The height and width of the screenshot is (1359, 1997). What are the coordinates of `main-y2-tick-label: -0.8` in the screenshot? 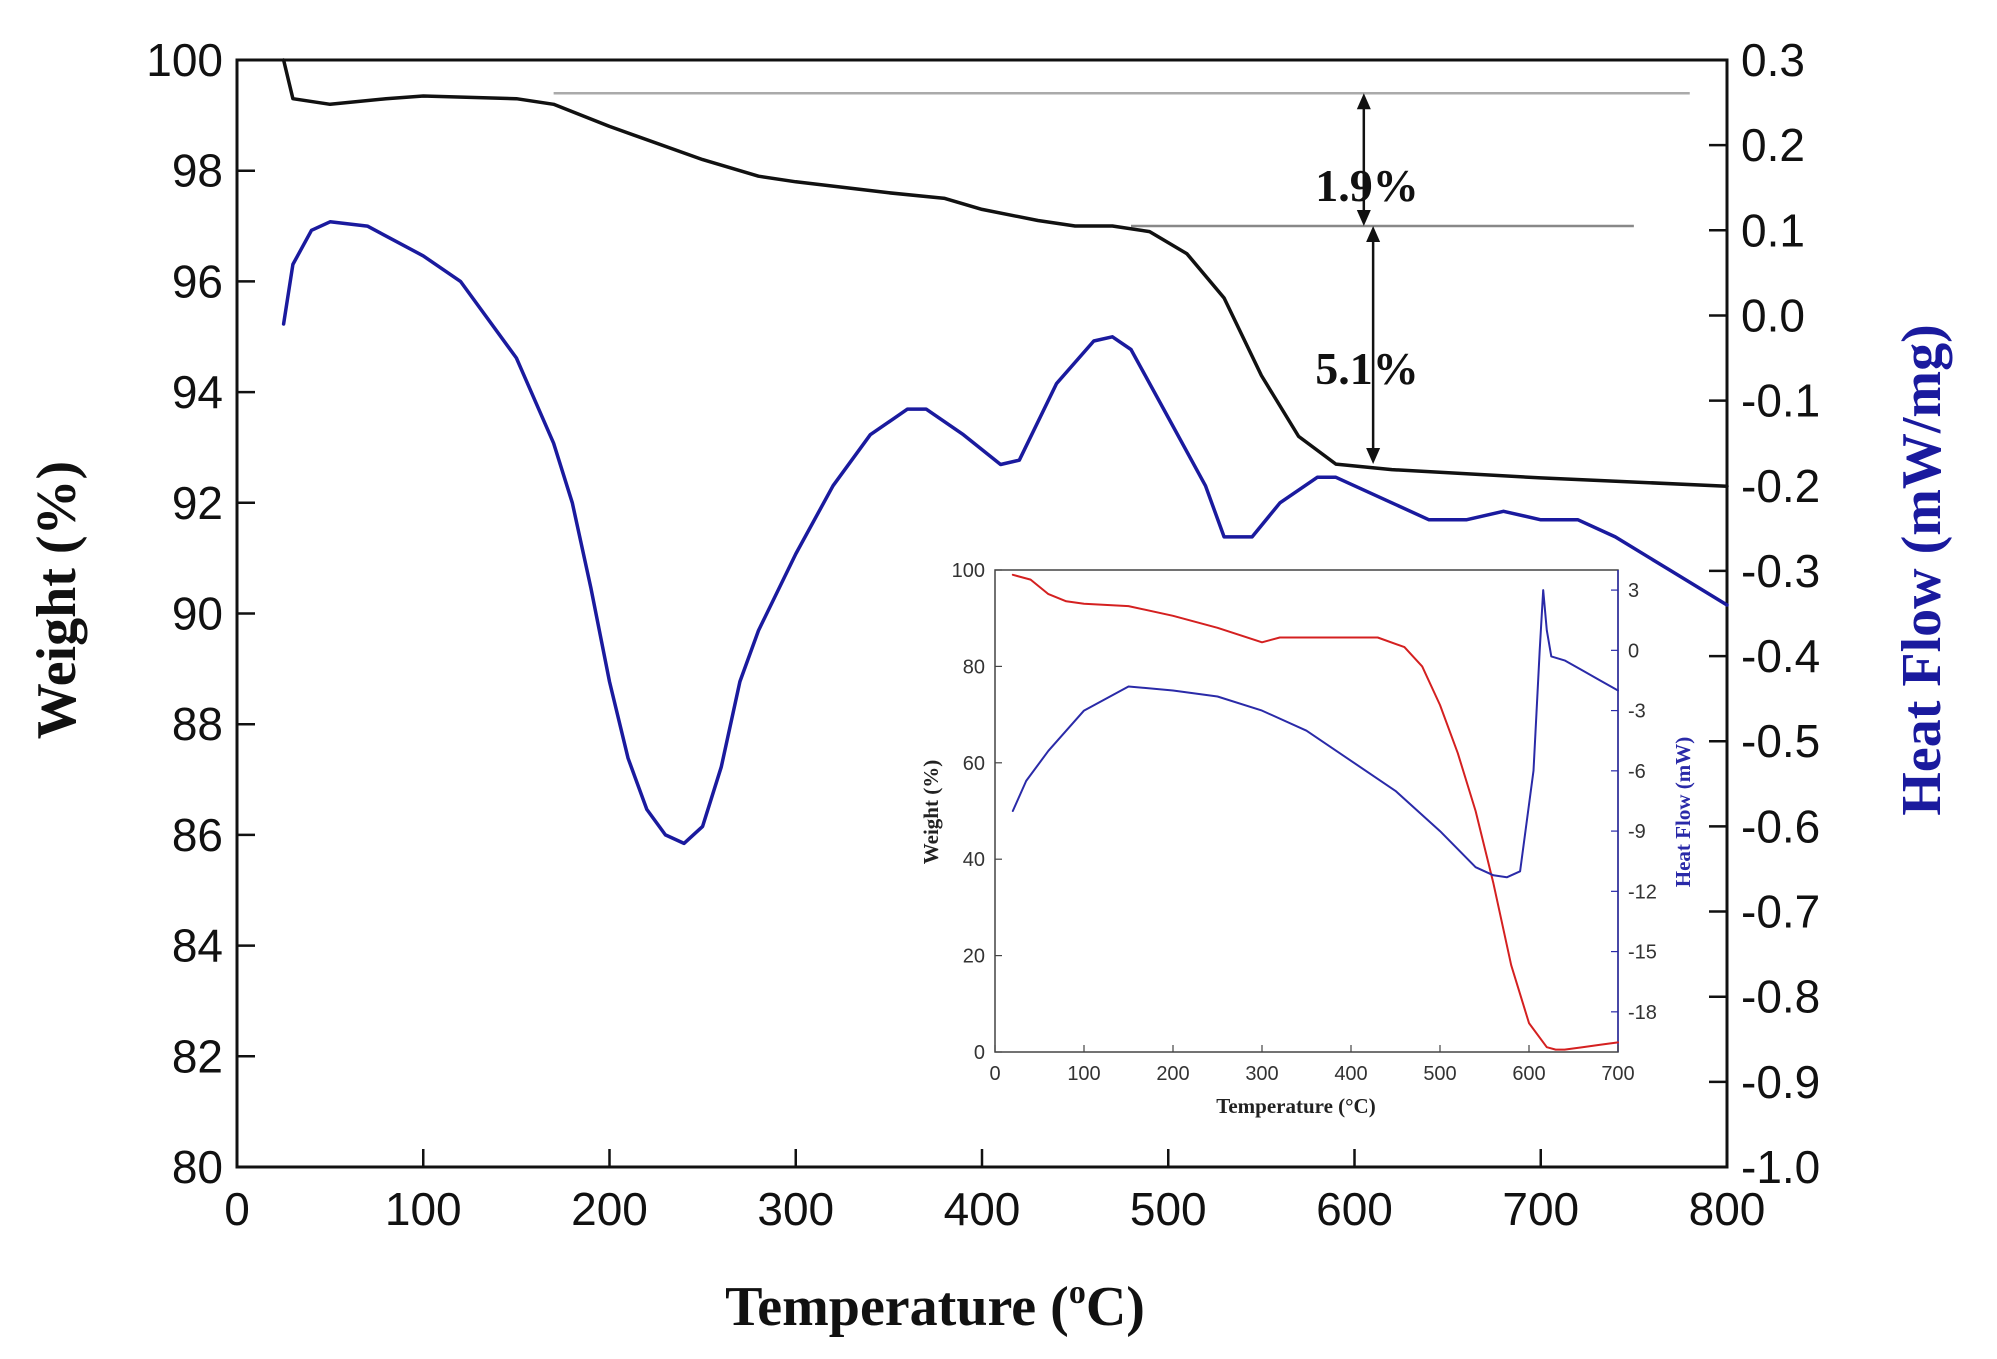 It's located at (1780, 997).